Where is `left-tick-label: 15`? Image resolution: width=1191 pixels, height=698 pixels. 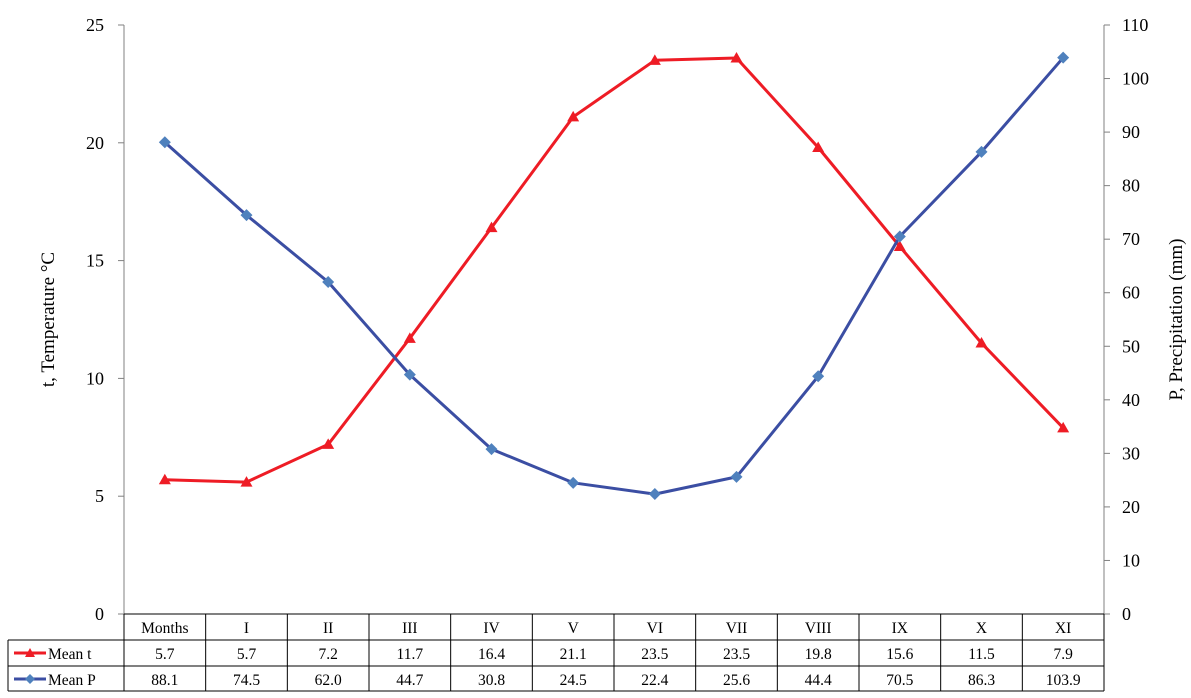
left-tick-label: 15 is located at coordinates (95, 261).